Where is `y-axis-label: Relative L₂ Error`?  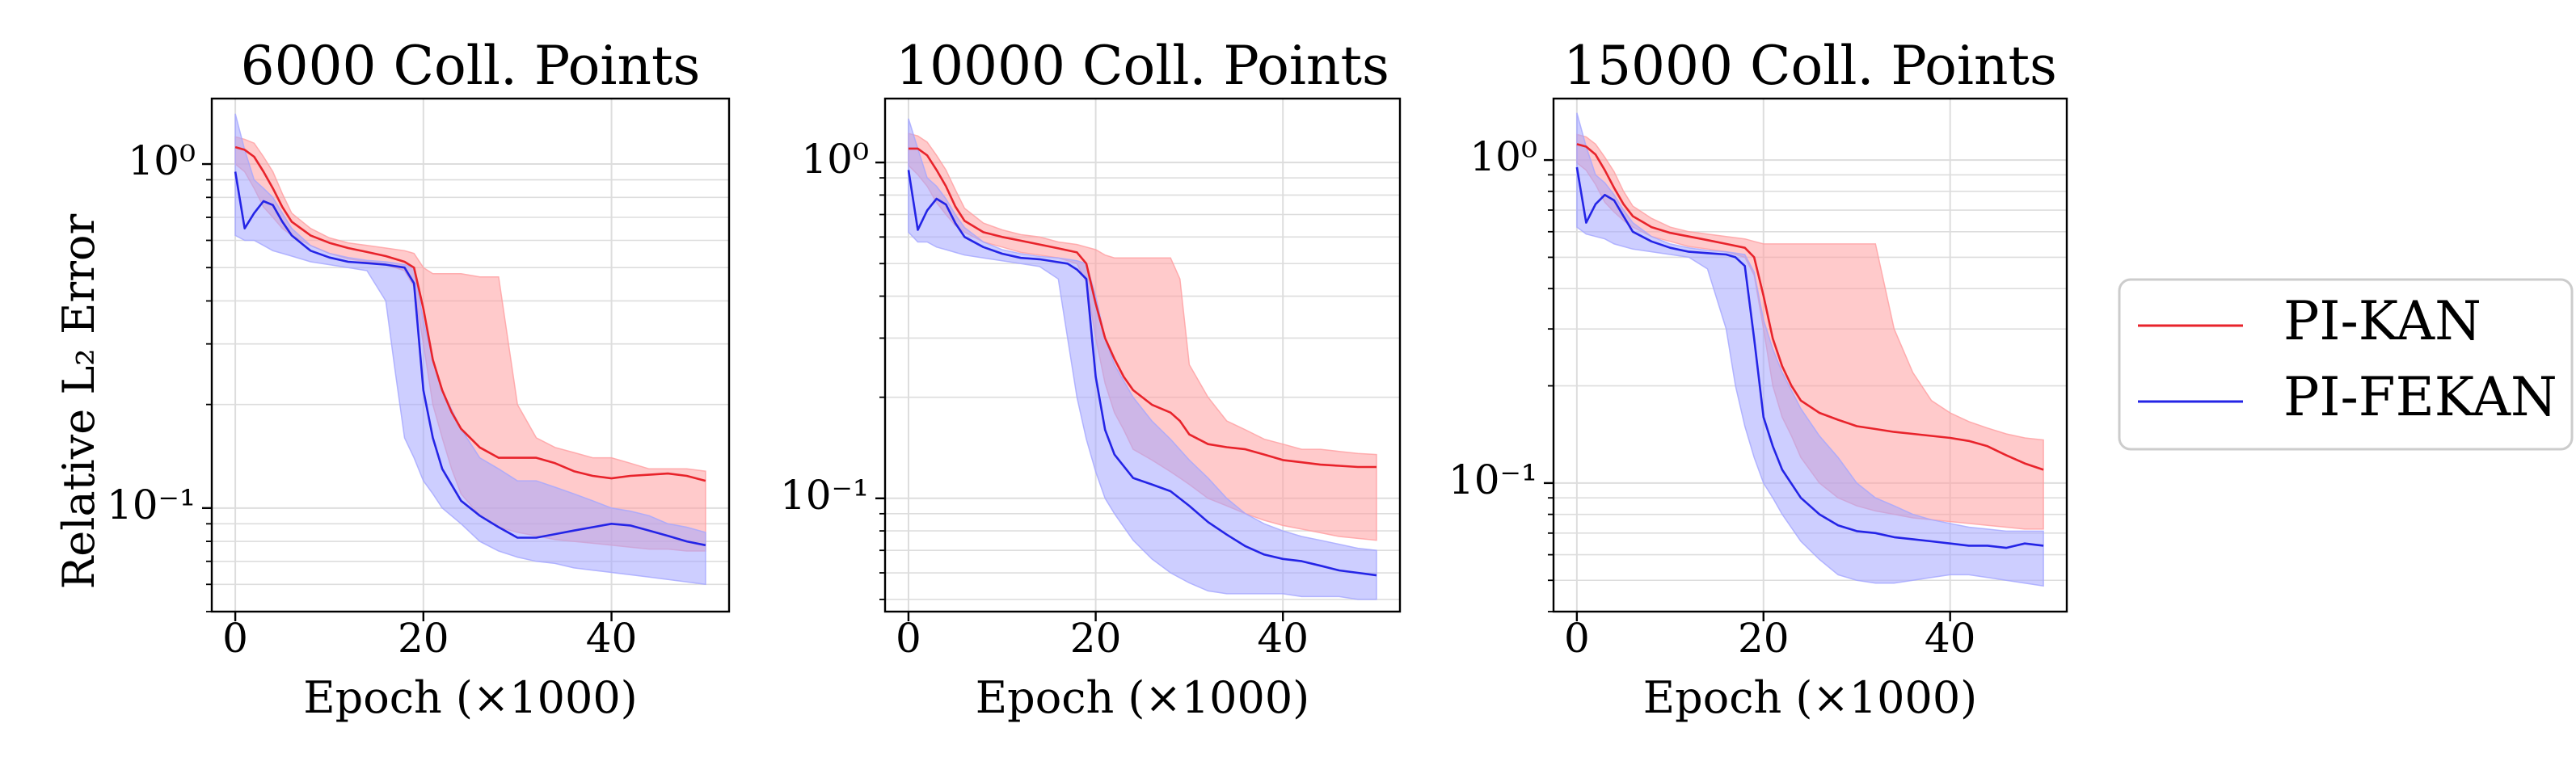 y-axis-label: Relative L₂ Error is located at coordinates (78, 401).